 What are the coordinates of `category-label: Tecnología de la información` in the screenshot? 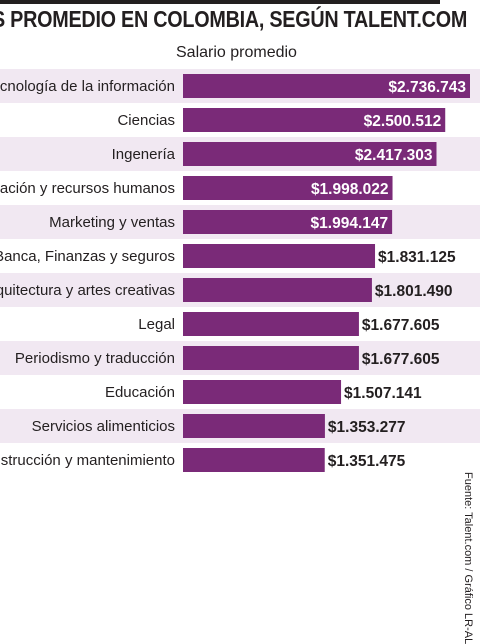 It's located at (87, 86).